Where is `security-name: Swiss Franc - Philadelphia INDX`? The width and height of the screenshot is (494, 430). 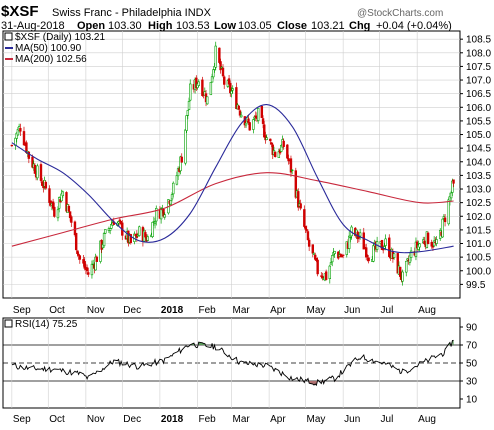
security-name: Swiss Franc - Philadelphia INDX is located at coordinates (132, 13).